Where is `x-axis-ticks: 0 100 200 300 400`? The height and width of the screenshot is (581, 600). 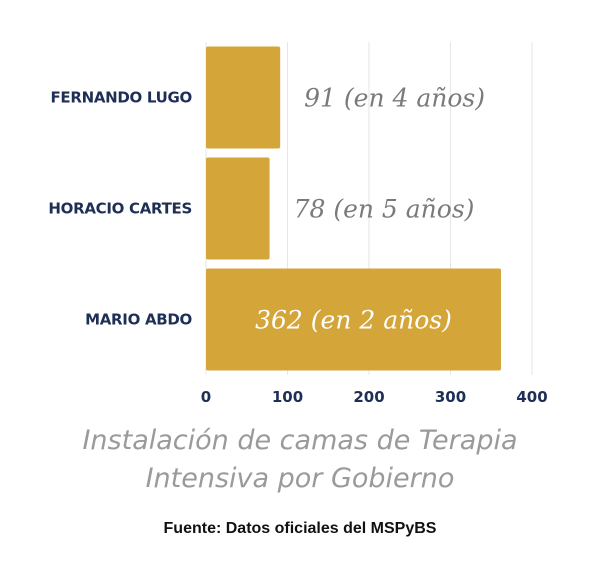
x-axis-ticks: 0 100 200 300 400 is located at coordinates (374, 397).